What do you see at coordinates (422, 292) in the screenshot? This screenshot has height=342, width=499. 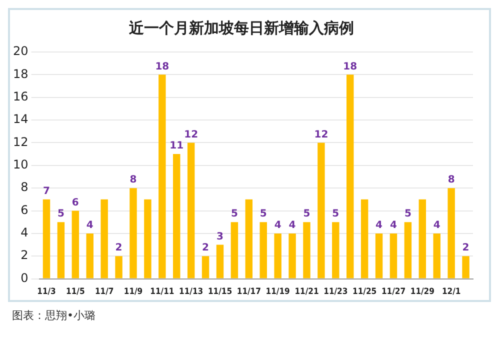 I see `x-tick-label: 11/29` at bounding box center [422, 292].